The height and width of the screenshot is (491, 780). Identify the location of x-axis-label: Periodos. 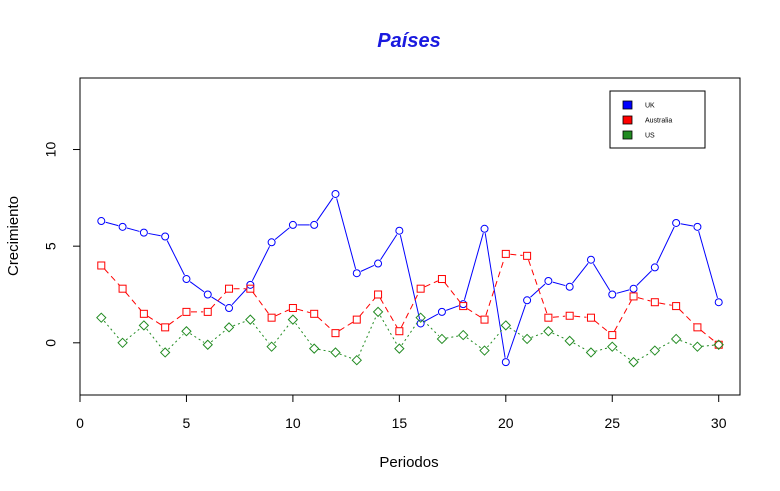
(408, 462).